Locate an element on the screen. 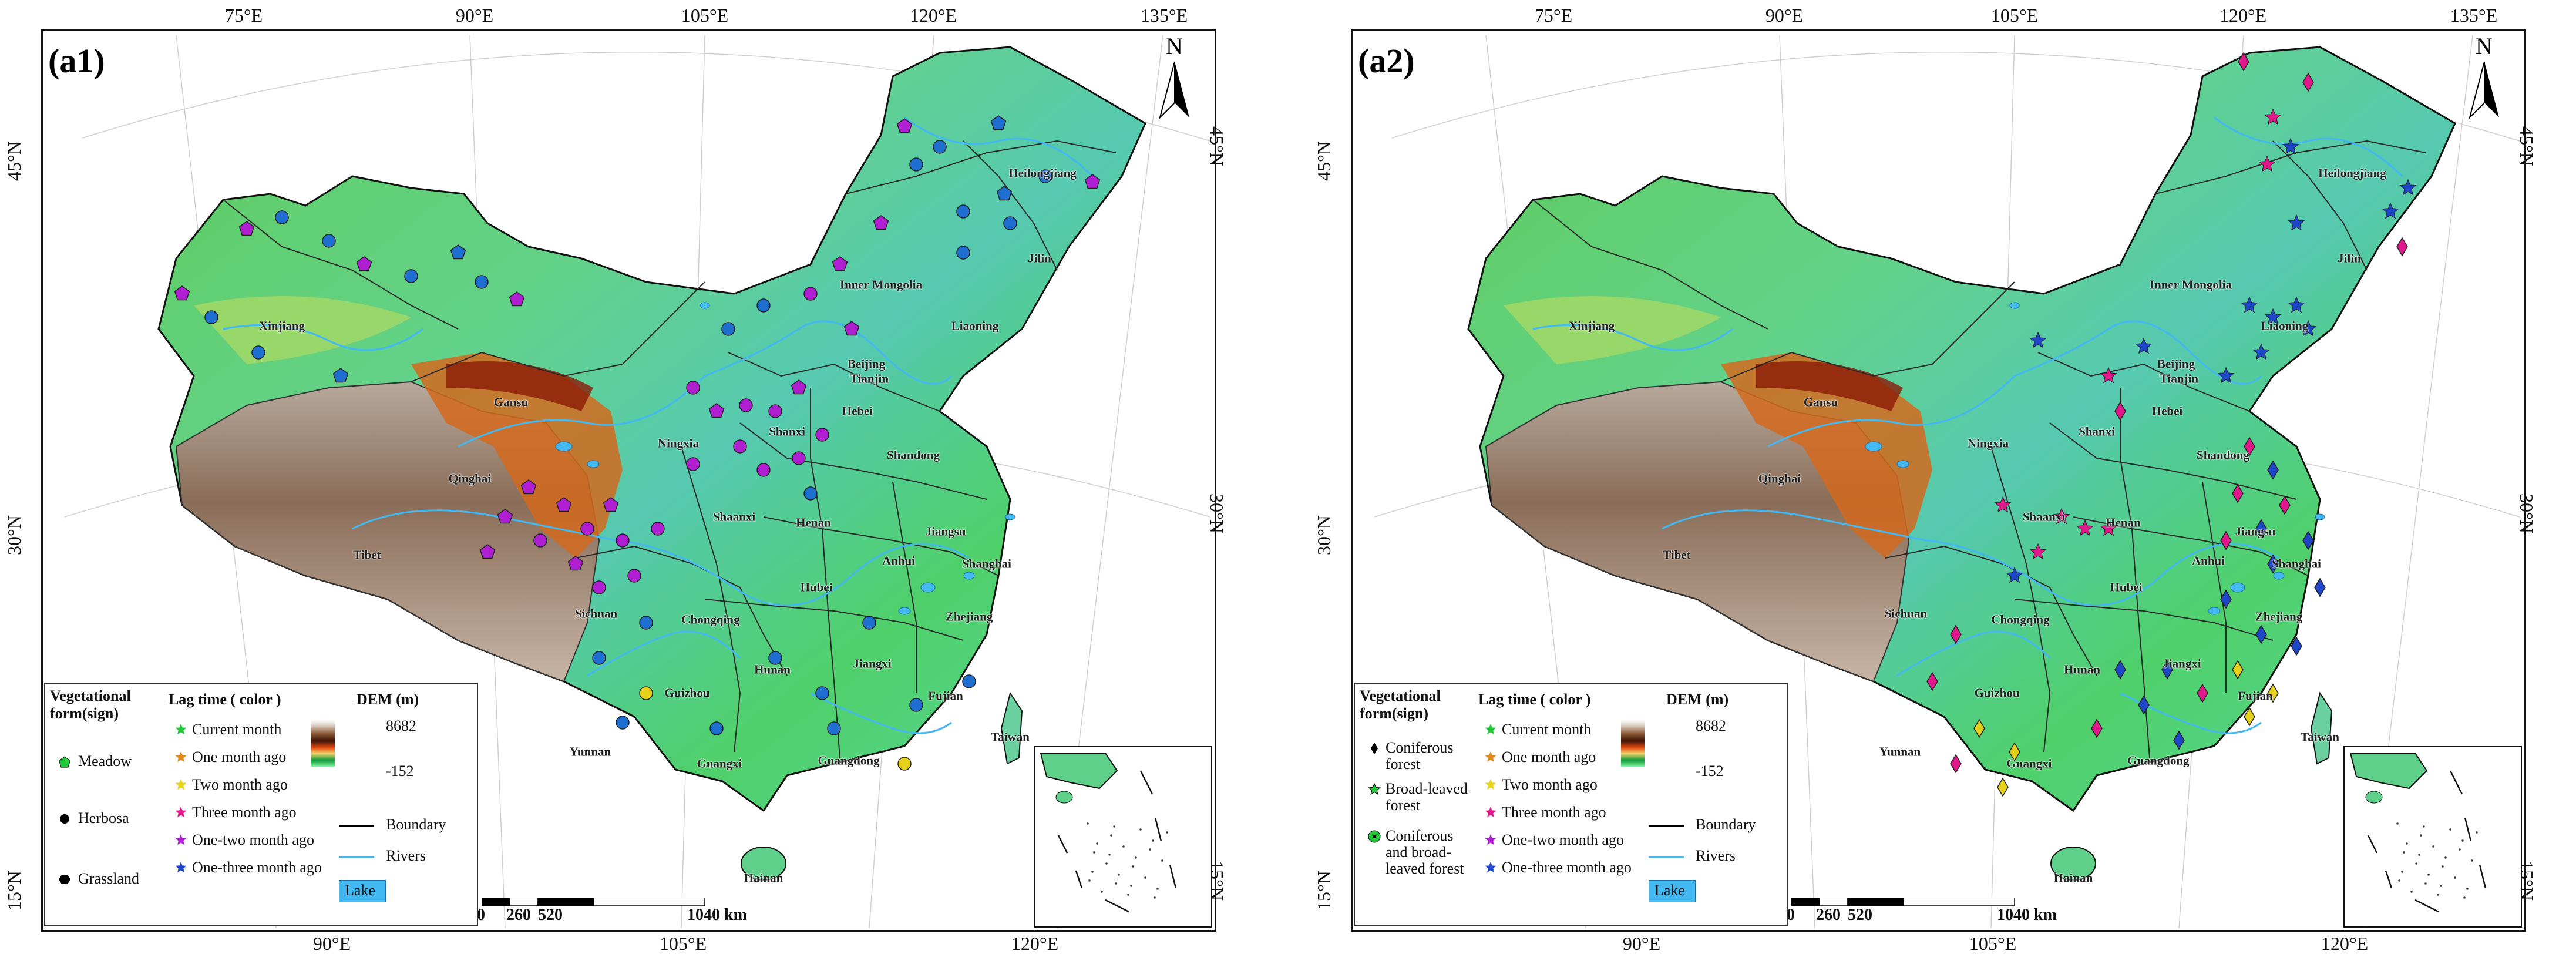  province-label: Taiwan is located at coordinates (2320, 737).